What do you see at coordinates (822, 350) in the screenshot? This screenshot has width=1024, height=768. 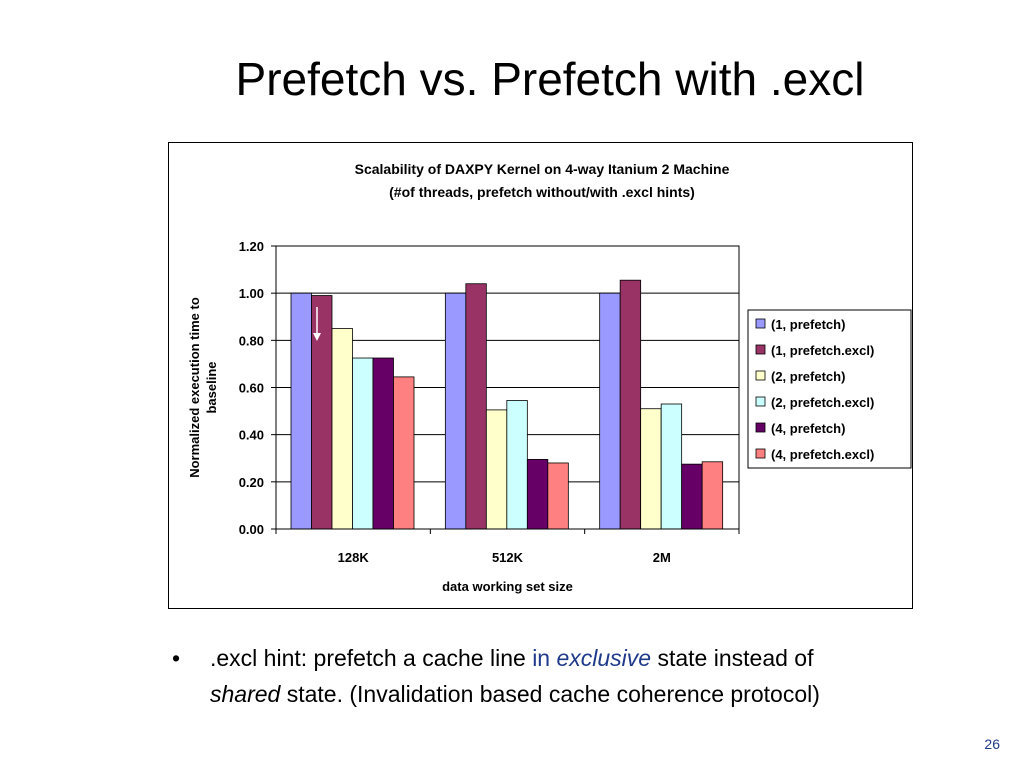 I see `legend-label: (1, prefetch.excl)` at bounding box center [822, 350].